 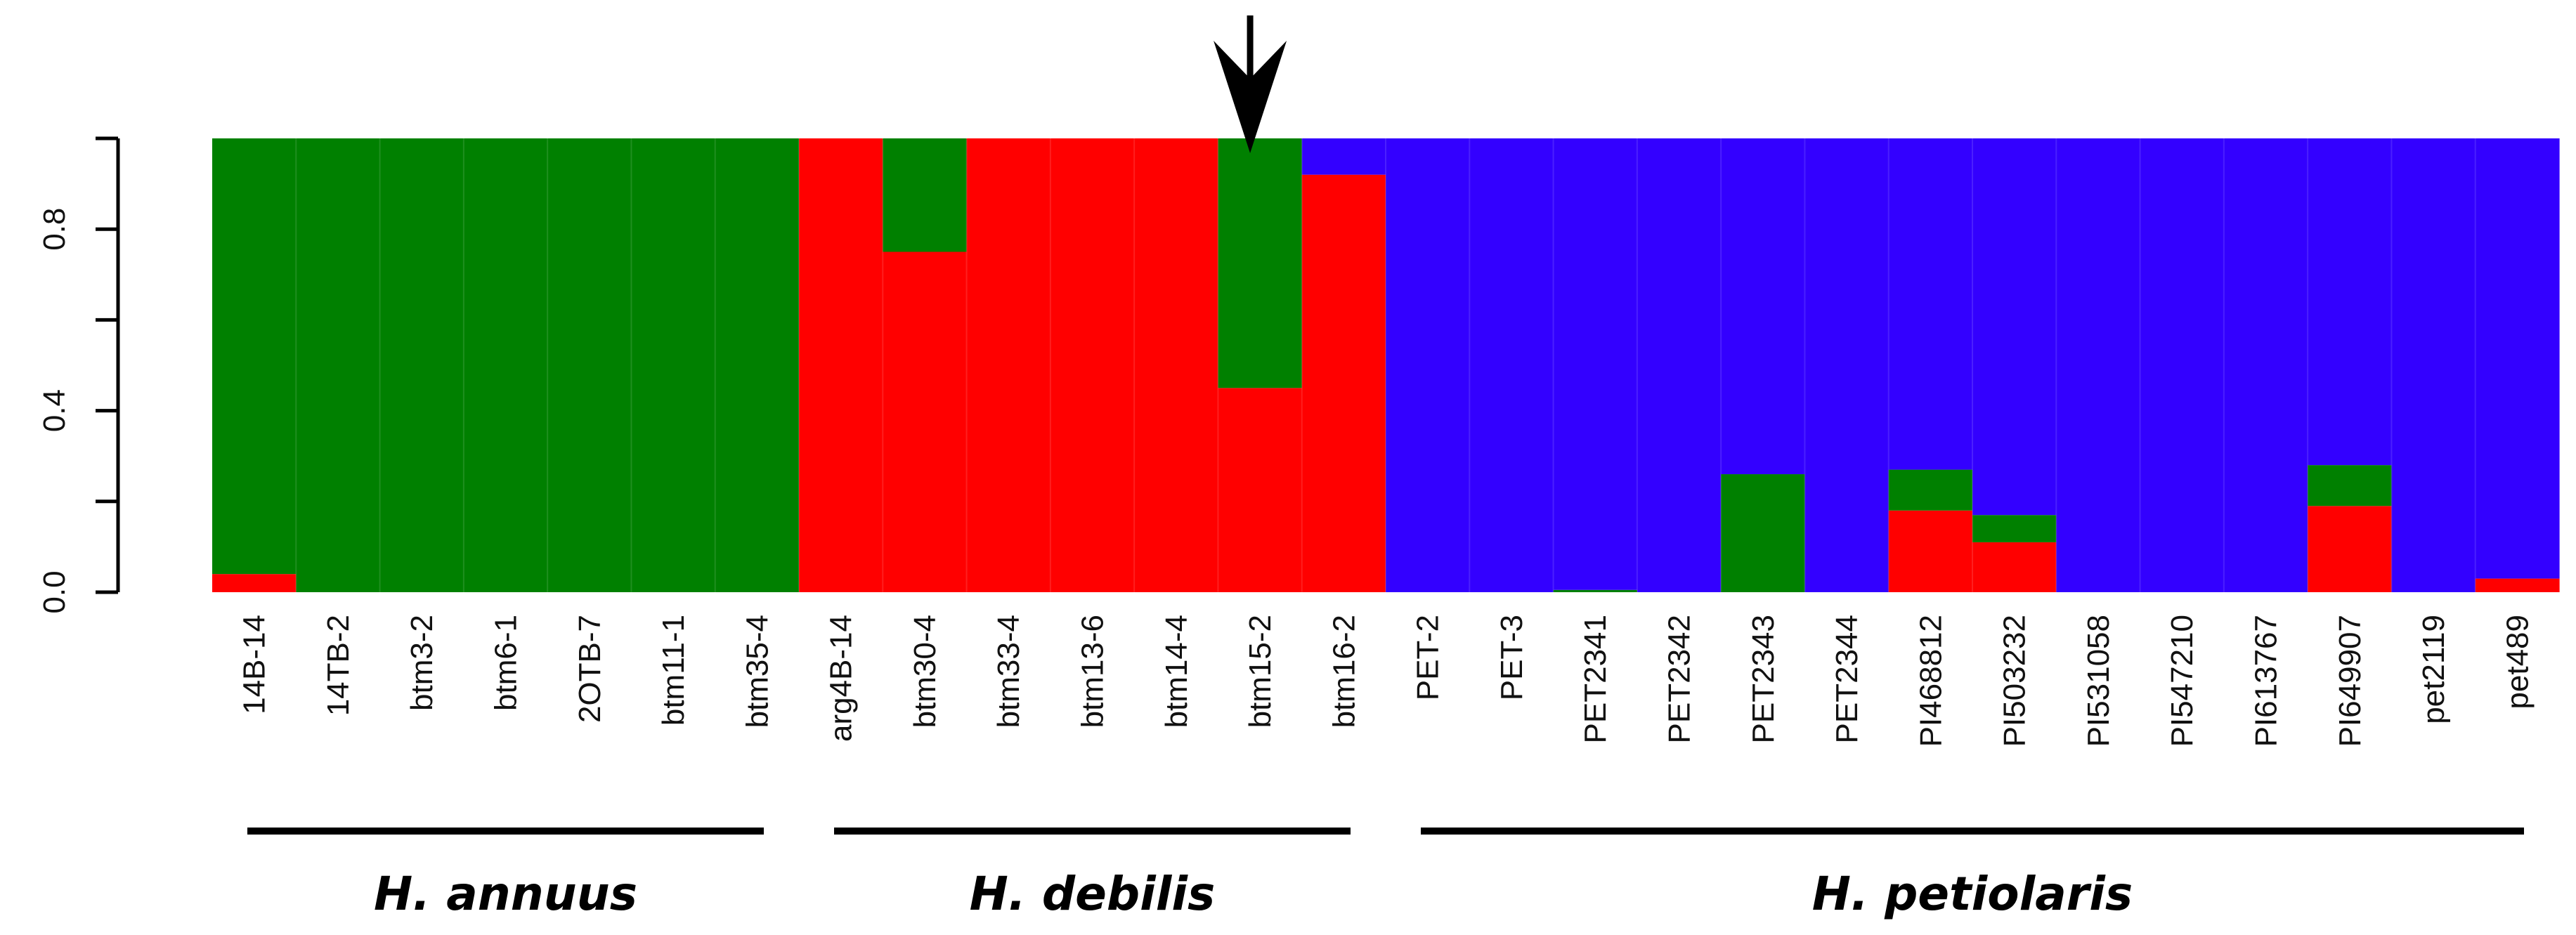 I want to click on x-tick-label: btm13-6, so click(x=1093, y=671).